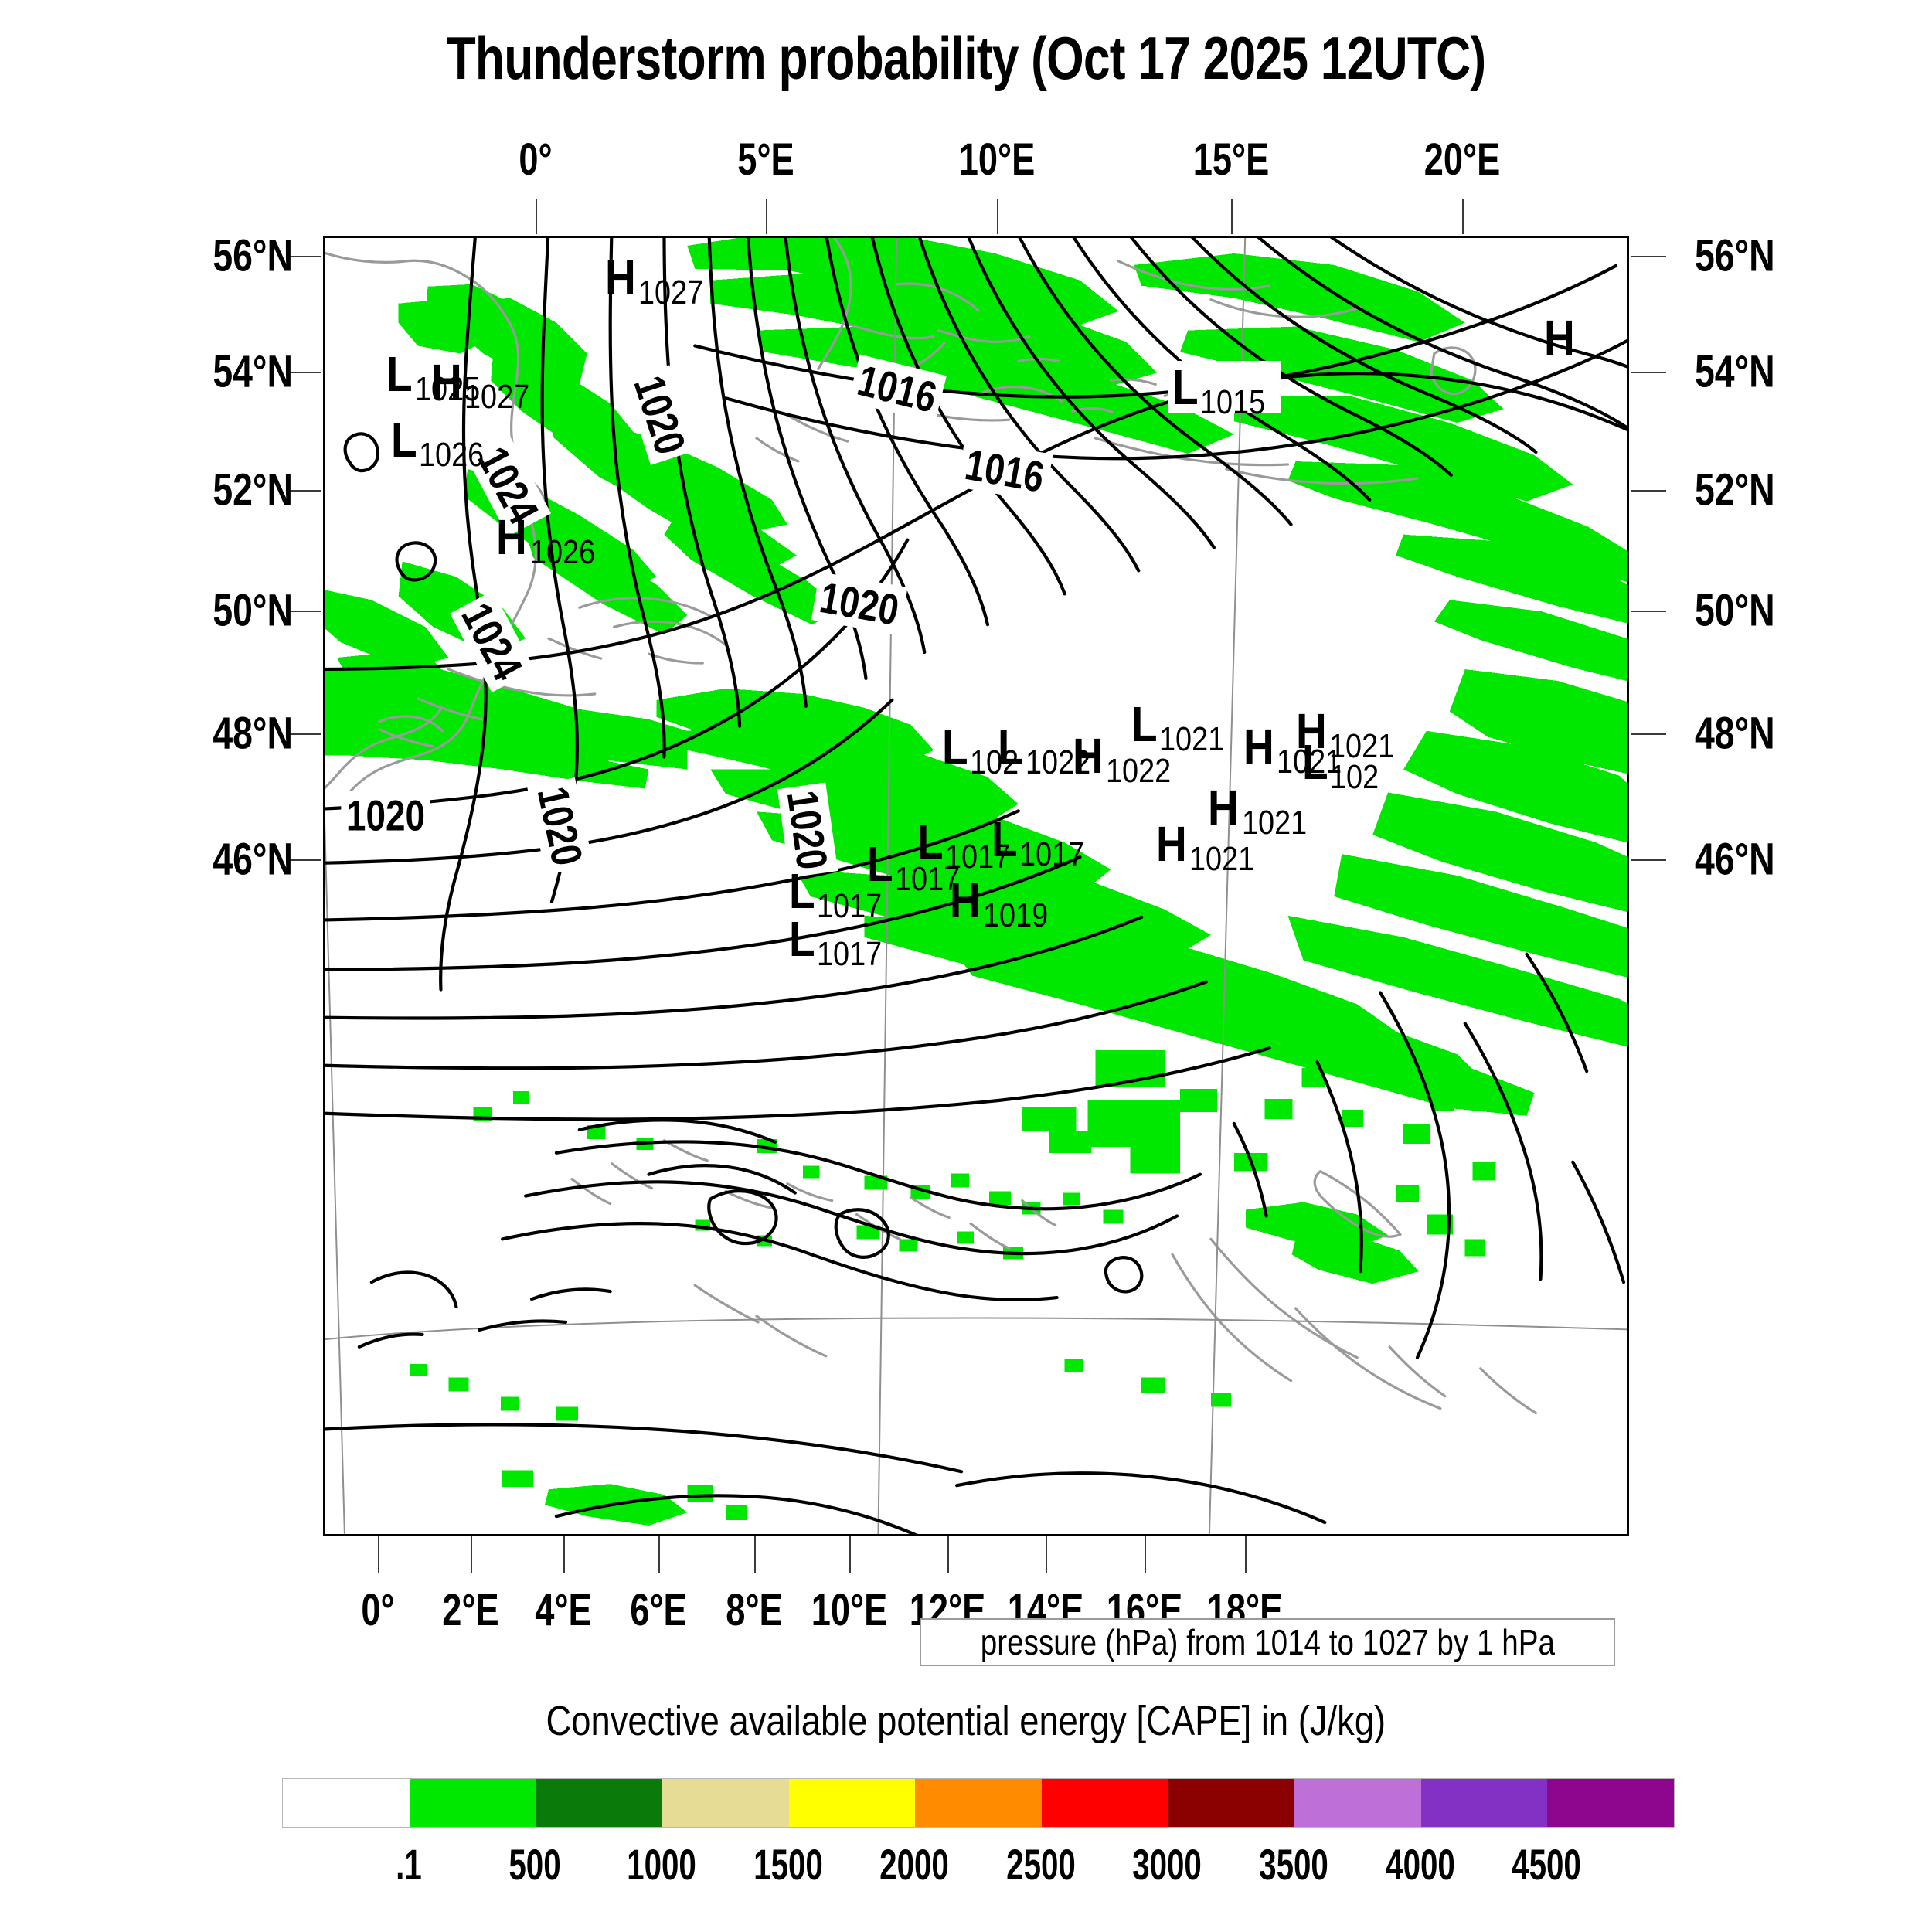  I want to click on top-axis-label: 10°E, so click(997, 160).